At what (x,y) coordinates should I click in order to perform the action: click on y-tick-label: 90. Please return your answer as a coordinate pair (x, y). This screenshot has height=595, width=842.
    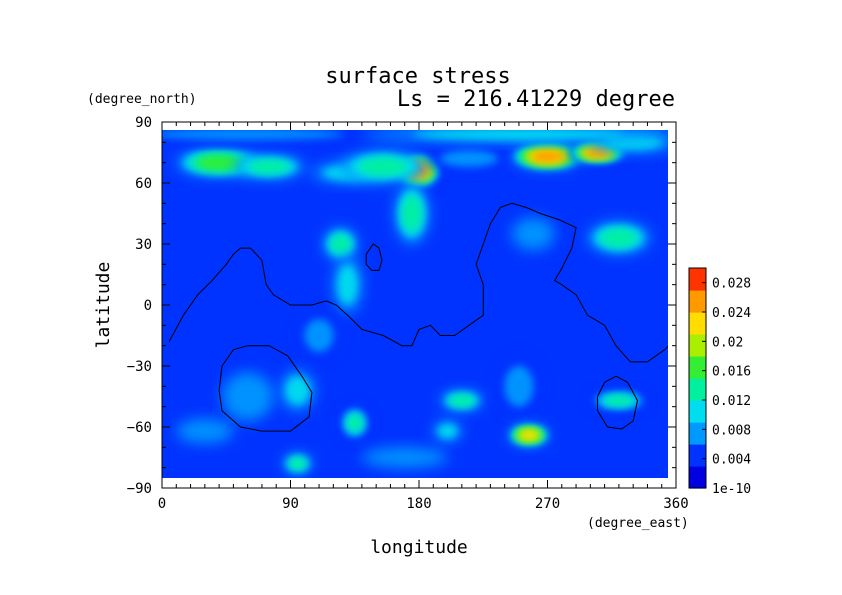
    Looking at the image, I should click on (143, 123).